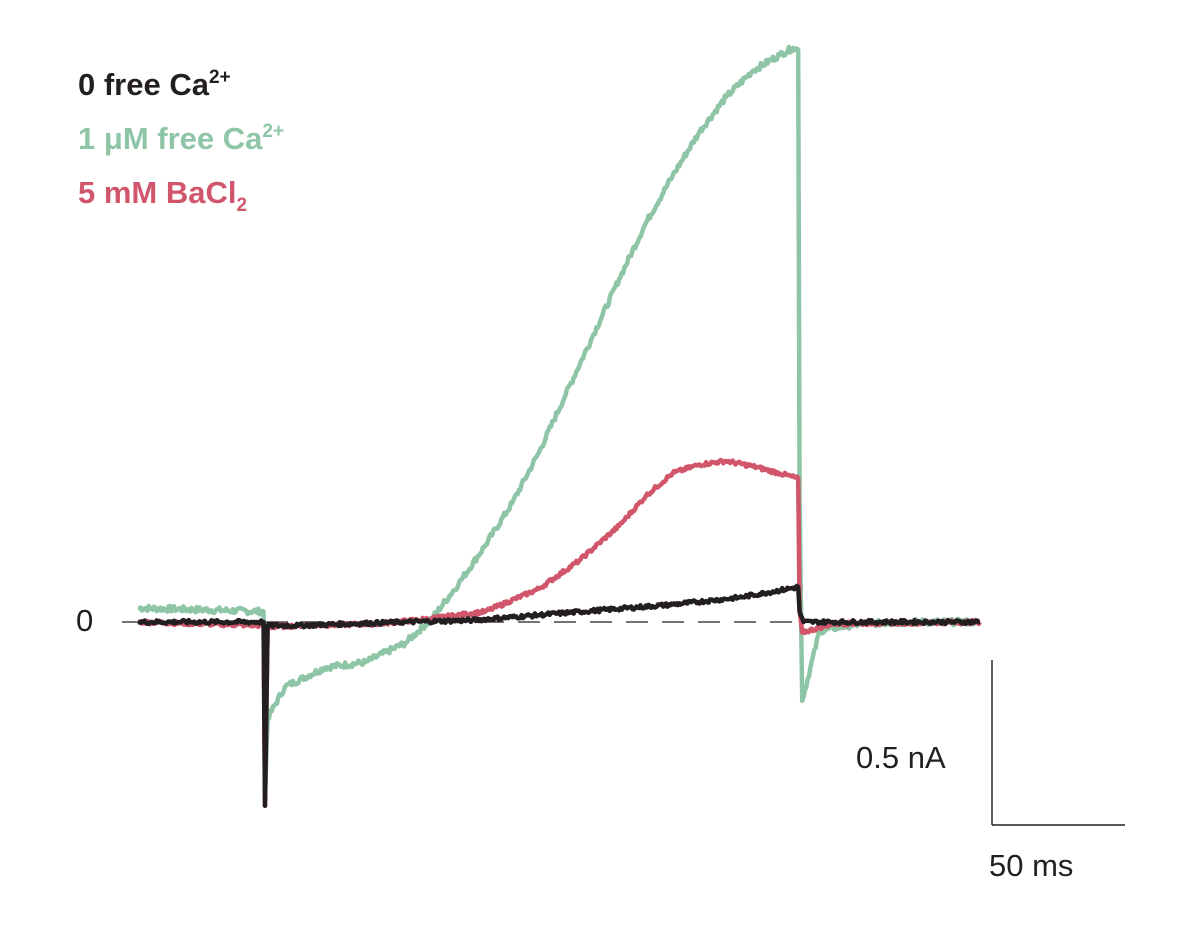 Image resolution: width=1188 pixels, height=929 pixels. What do you see at coordinates (1058, 743) in the screenshot?
I see `scale-bar` at bounding box center [1058, 743].